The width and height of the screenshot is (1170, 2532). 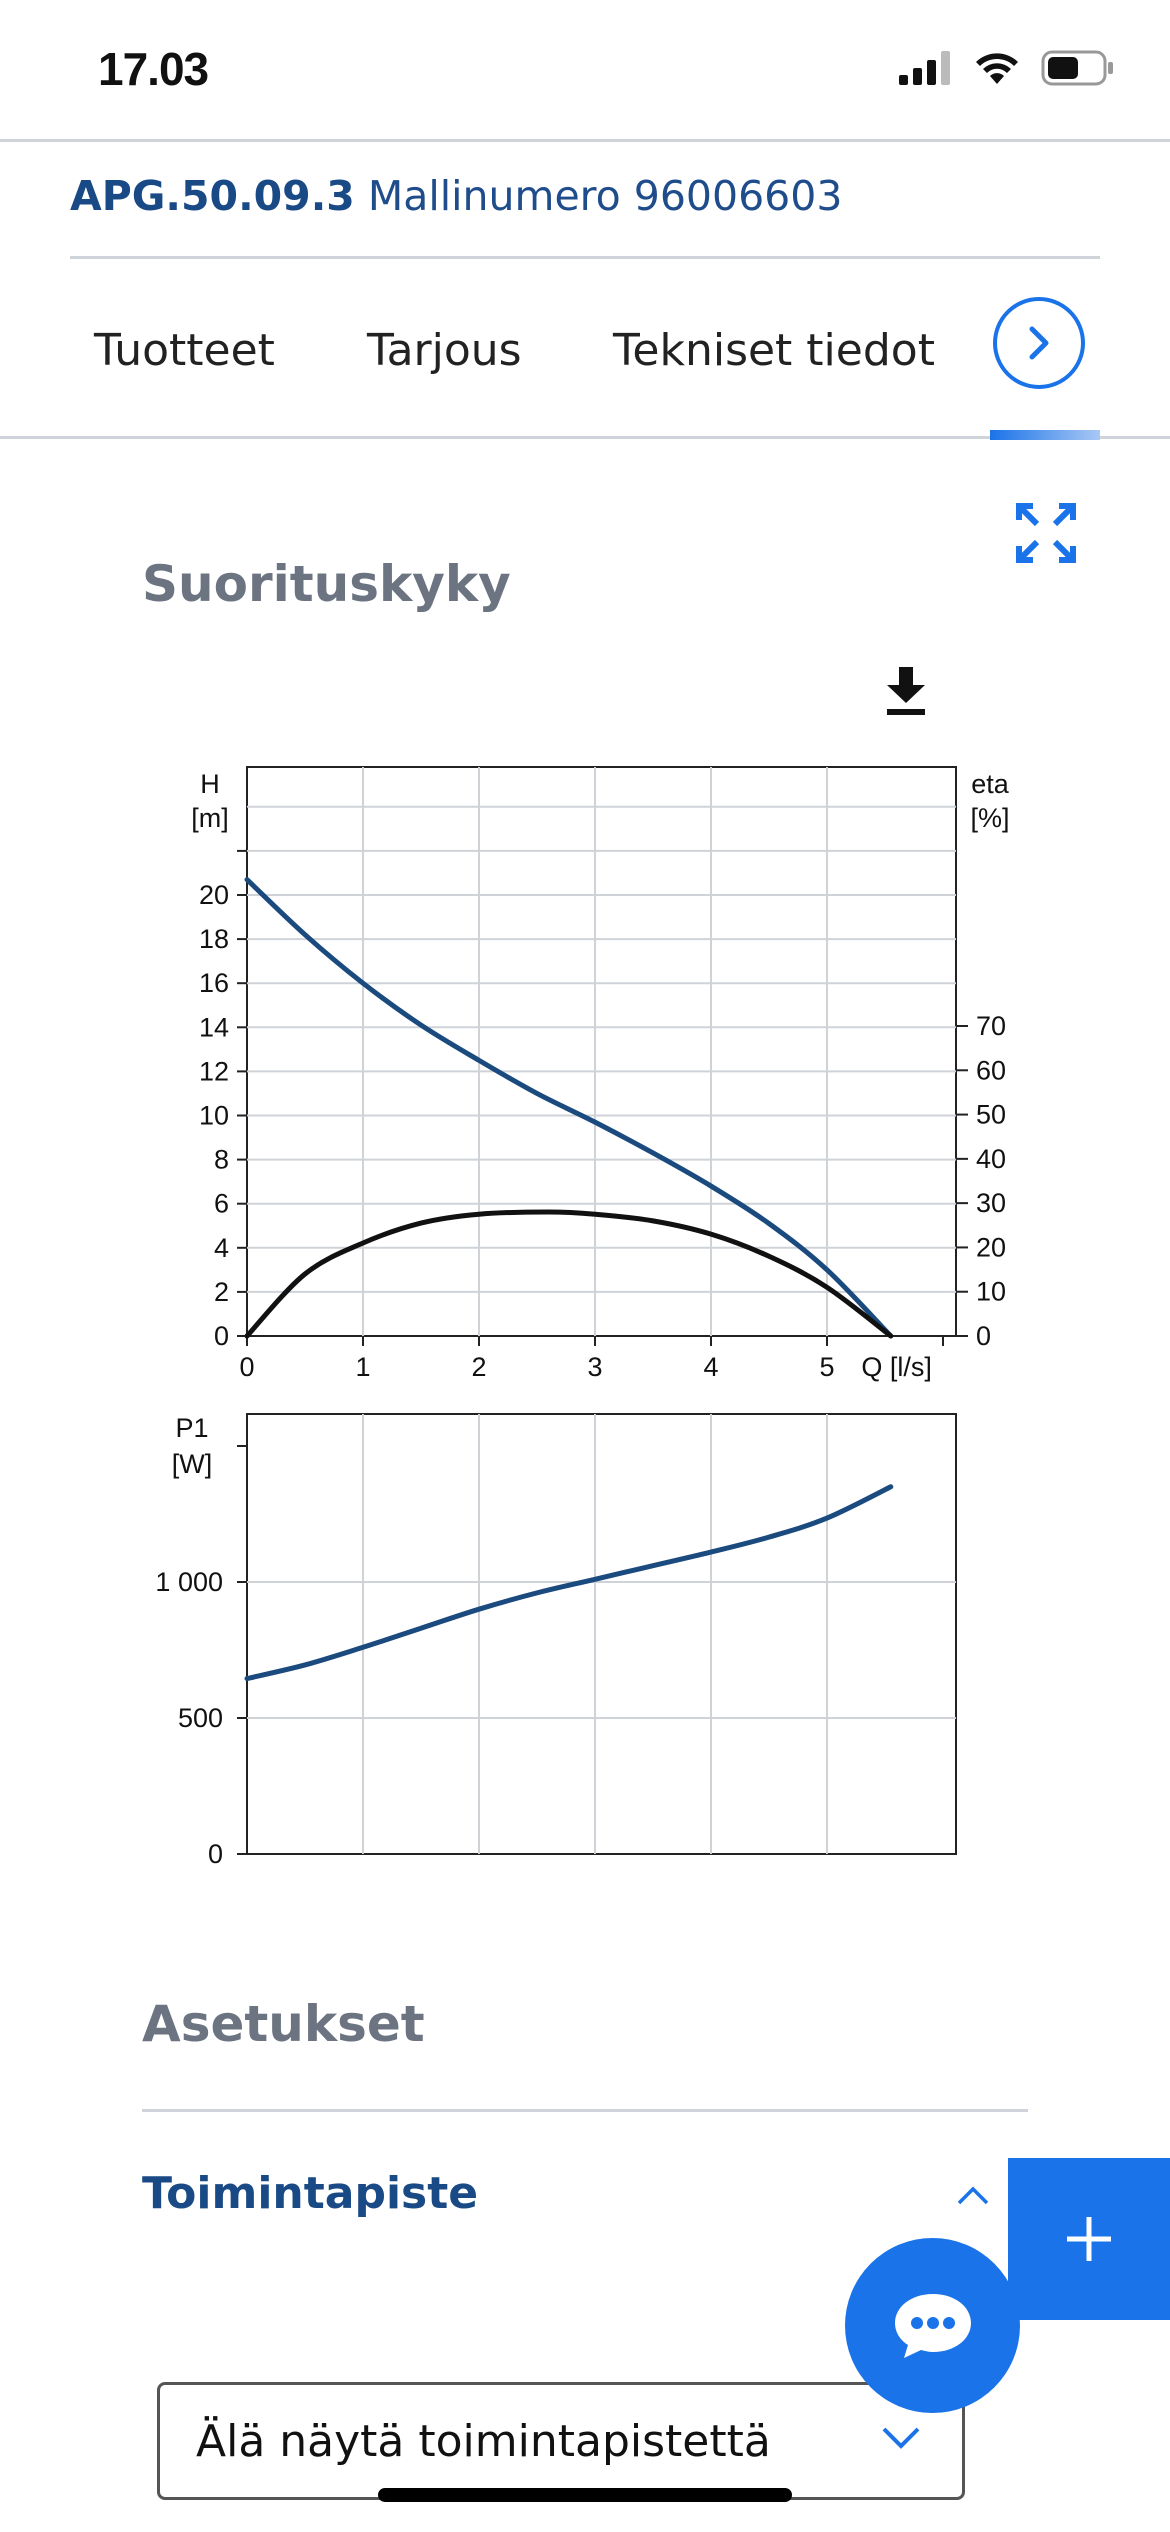 What do you see at coordinates (212, 196) in the screenshot?
I see `product-name: APG.50.09.3` at bounding box center [212, 196].